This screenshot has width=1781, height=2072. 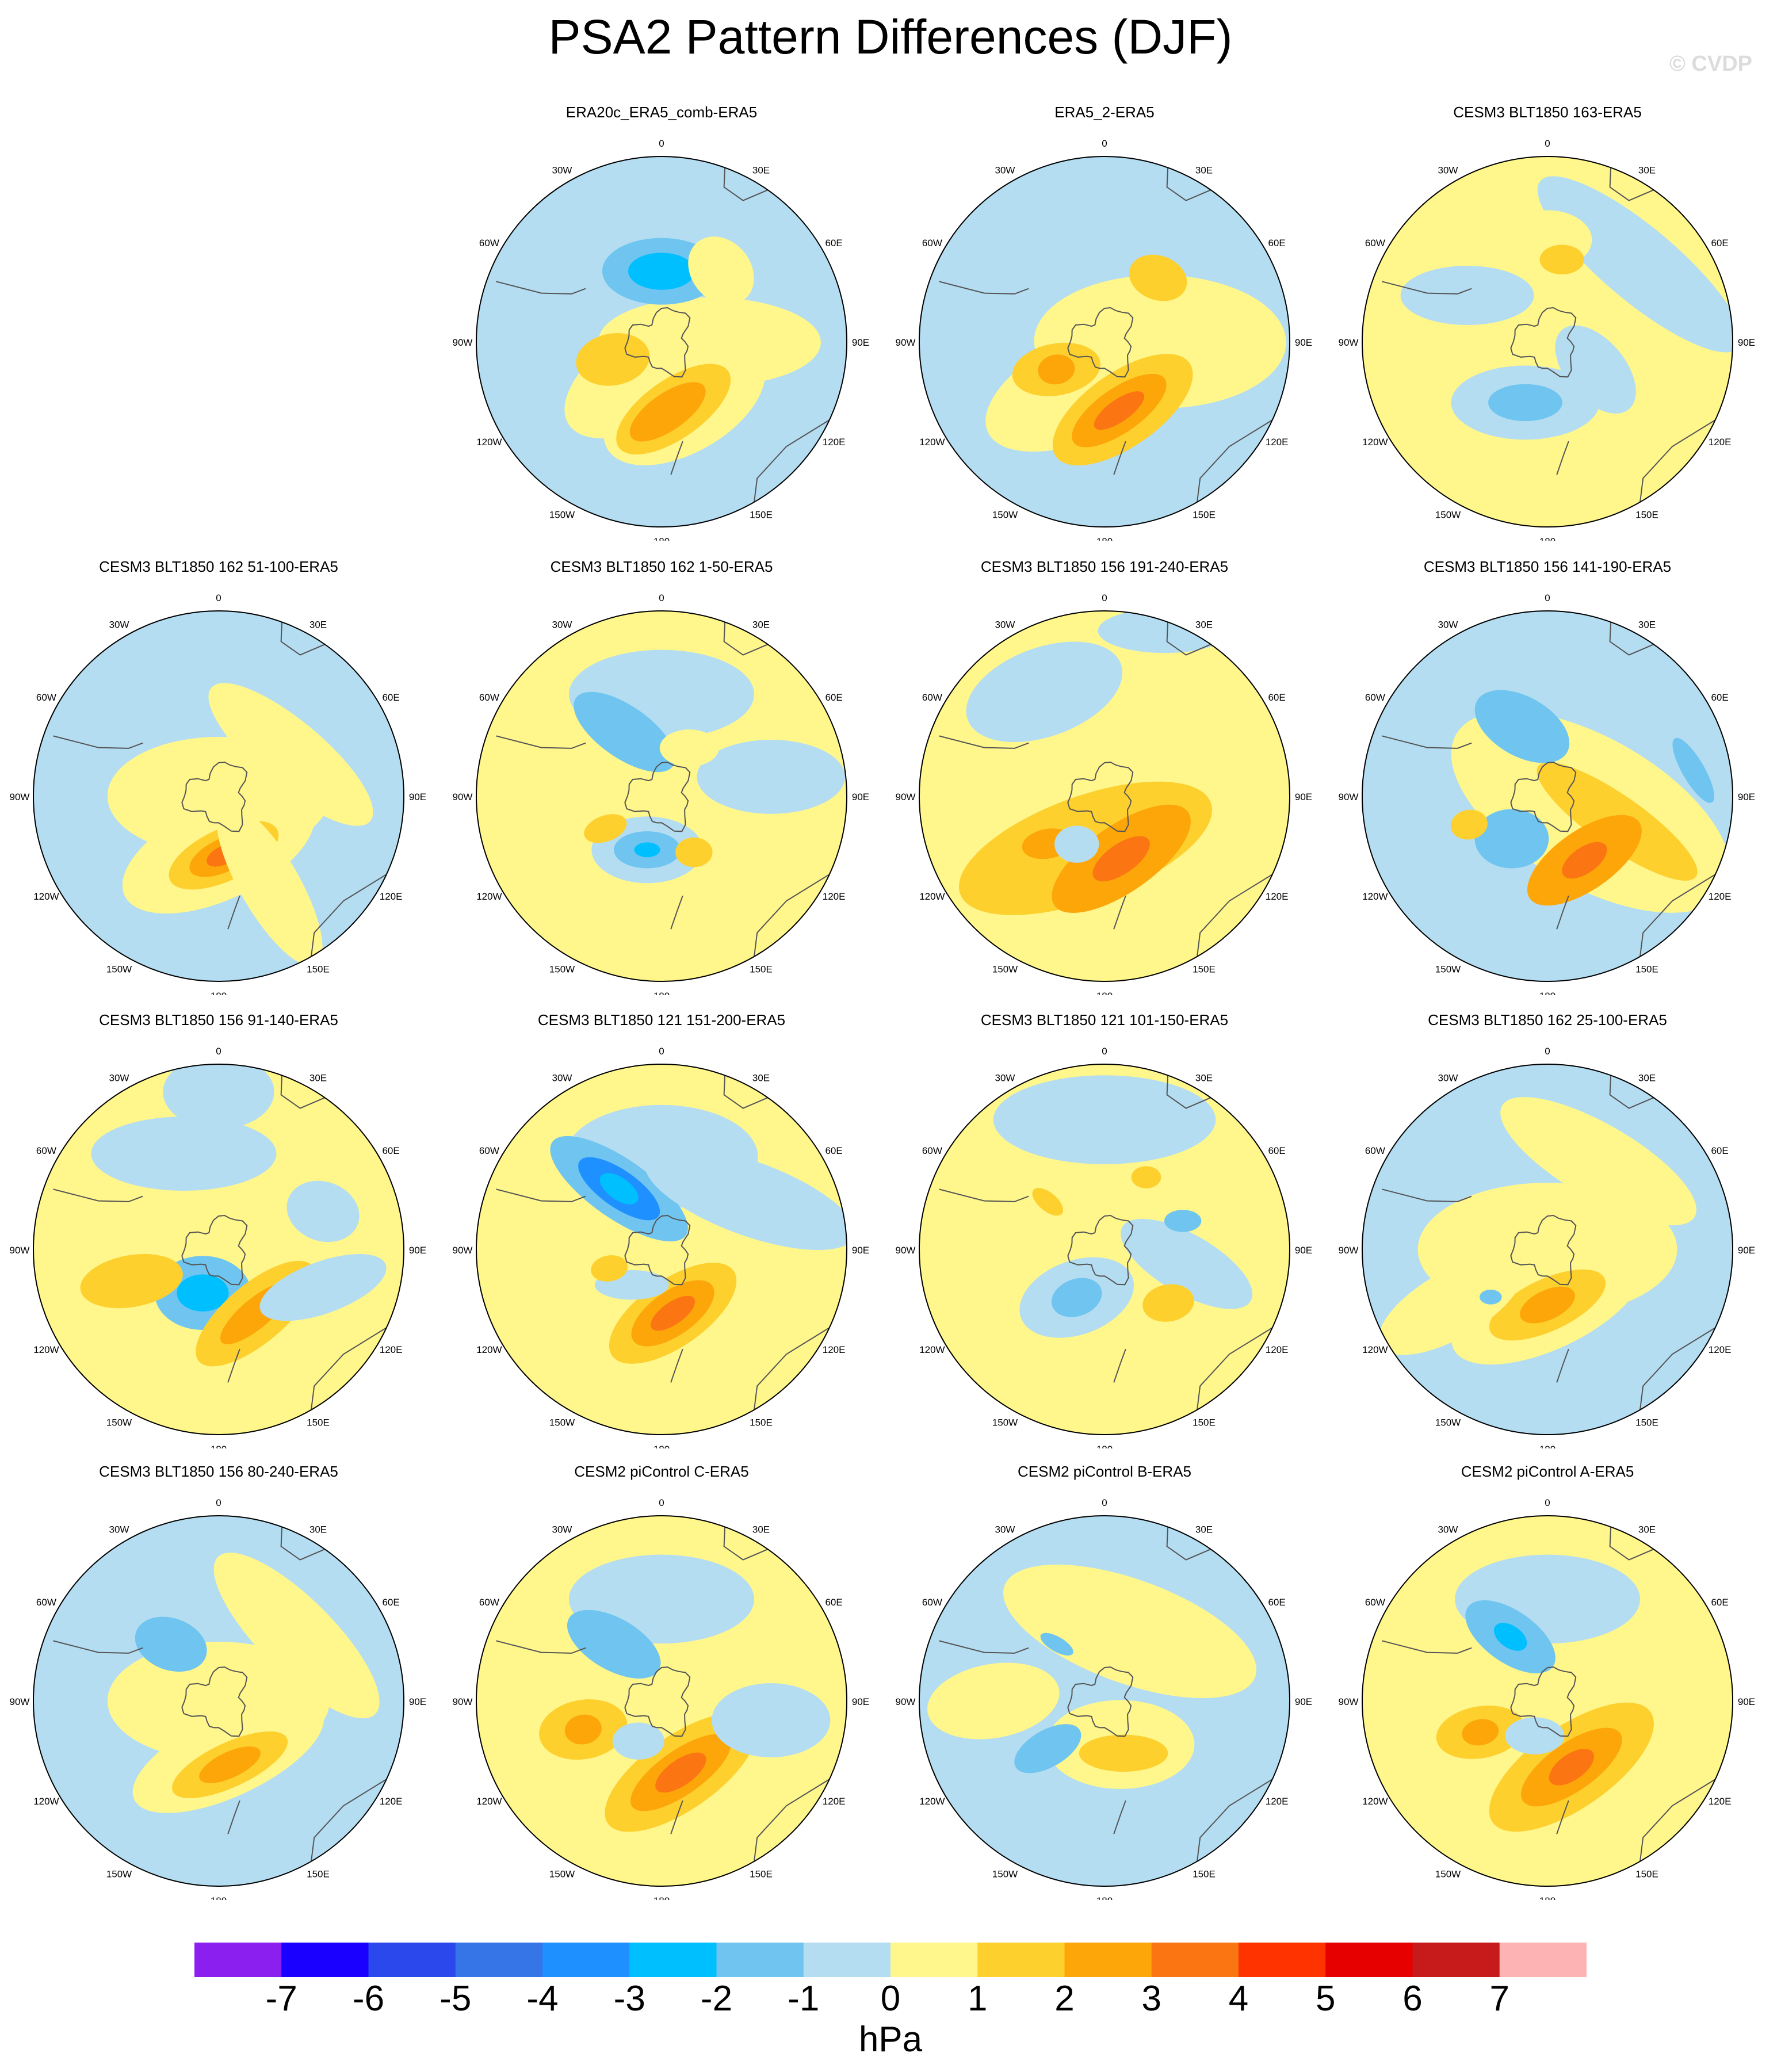 What do you see at coordinates (978, 1999) in the screenshot?
I see `colorbar-tick-label: 1` at bounding box center [978, 1999].